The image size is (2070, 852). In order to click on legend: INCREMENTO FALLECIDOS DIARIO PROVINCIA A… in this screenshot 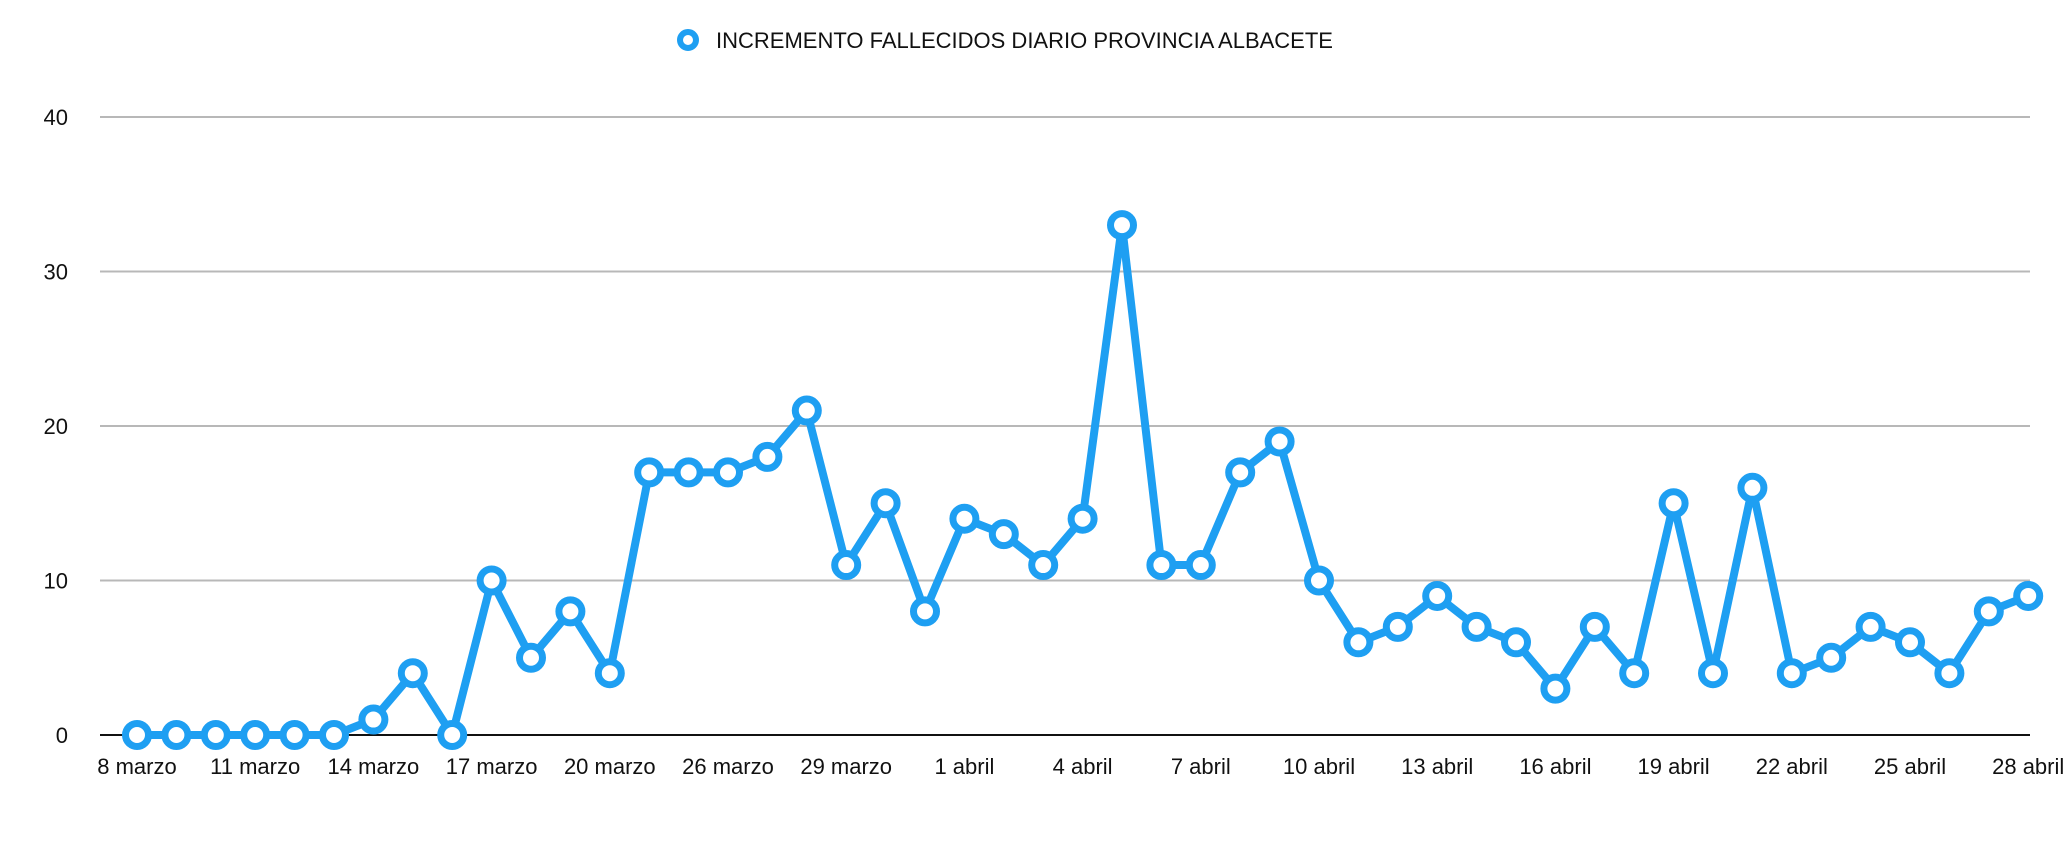, I will do `click(1005, 40)`.